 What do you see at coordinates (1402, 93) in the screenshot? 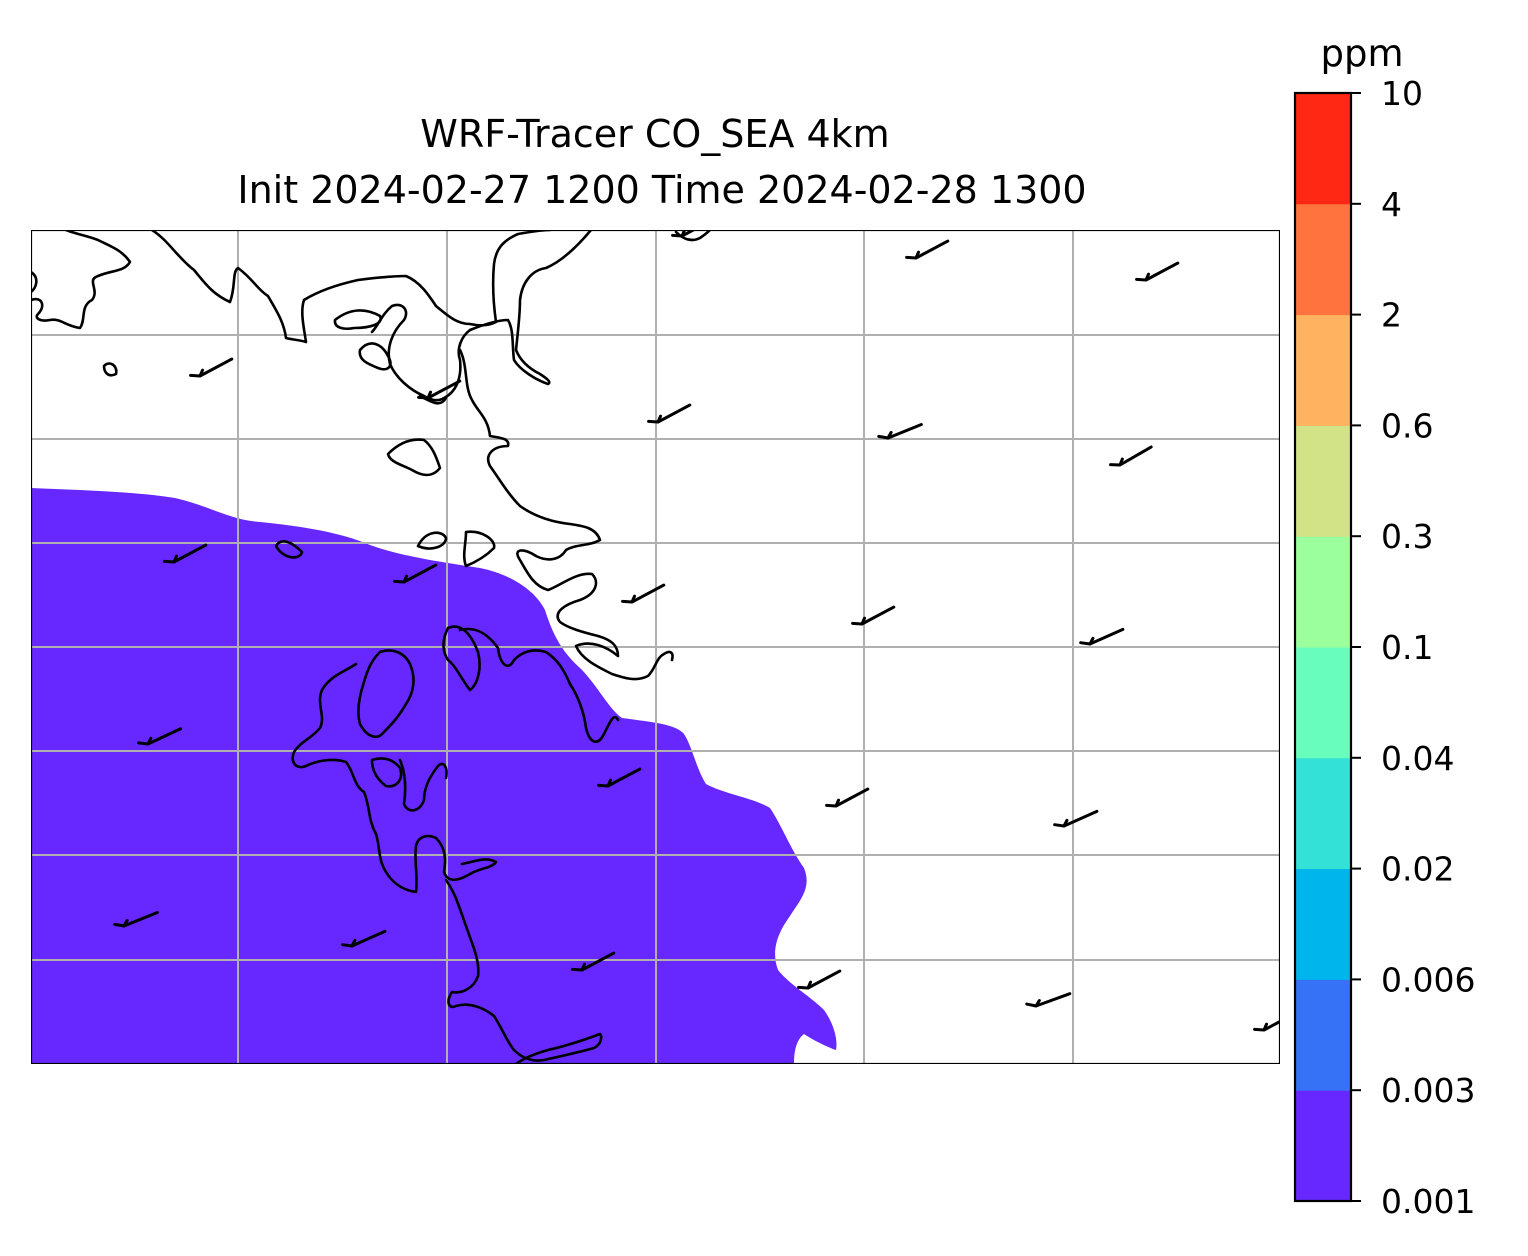
I see `colorbar-tick-label: 10` at bounding box center [1402, 93].